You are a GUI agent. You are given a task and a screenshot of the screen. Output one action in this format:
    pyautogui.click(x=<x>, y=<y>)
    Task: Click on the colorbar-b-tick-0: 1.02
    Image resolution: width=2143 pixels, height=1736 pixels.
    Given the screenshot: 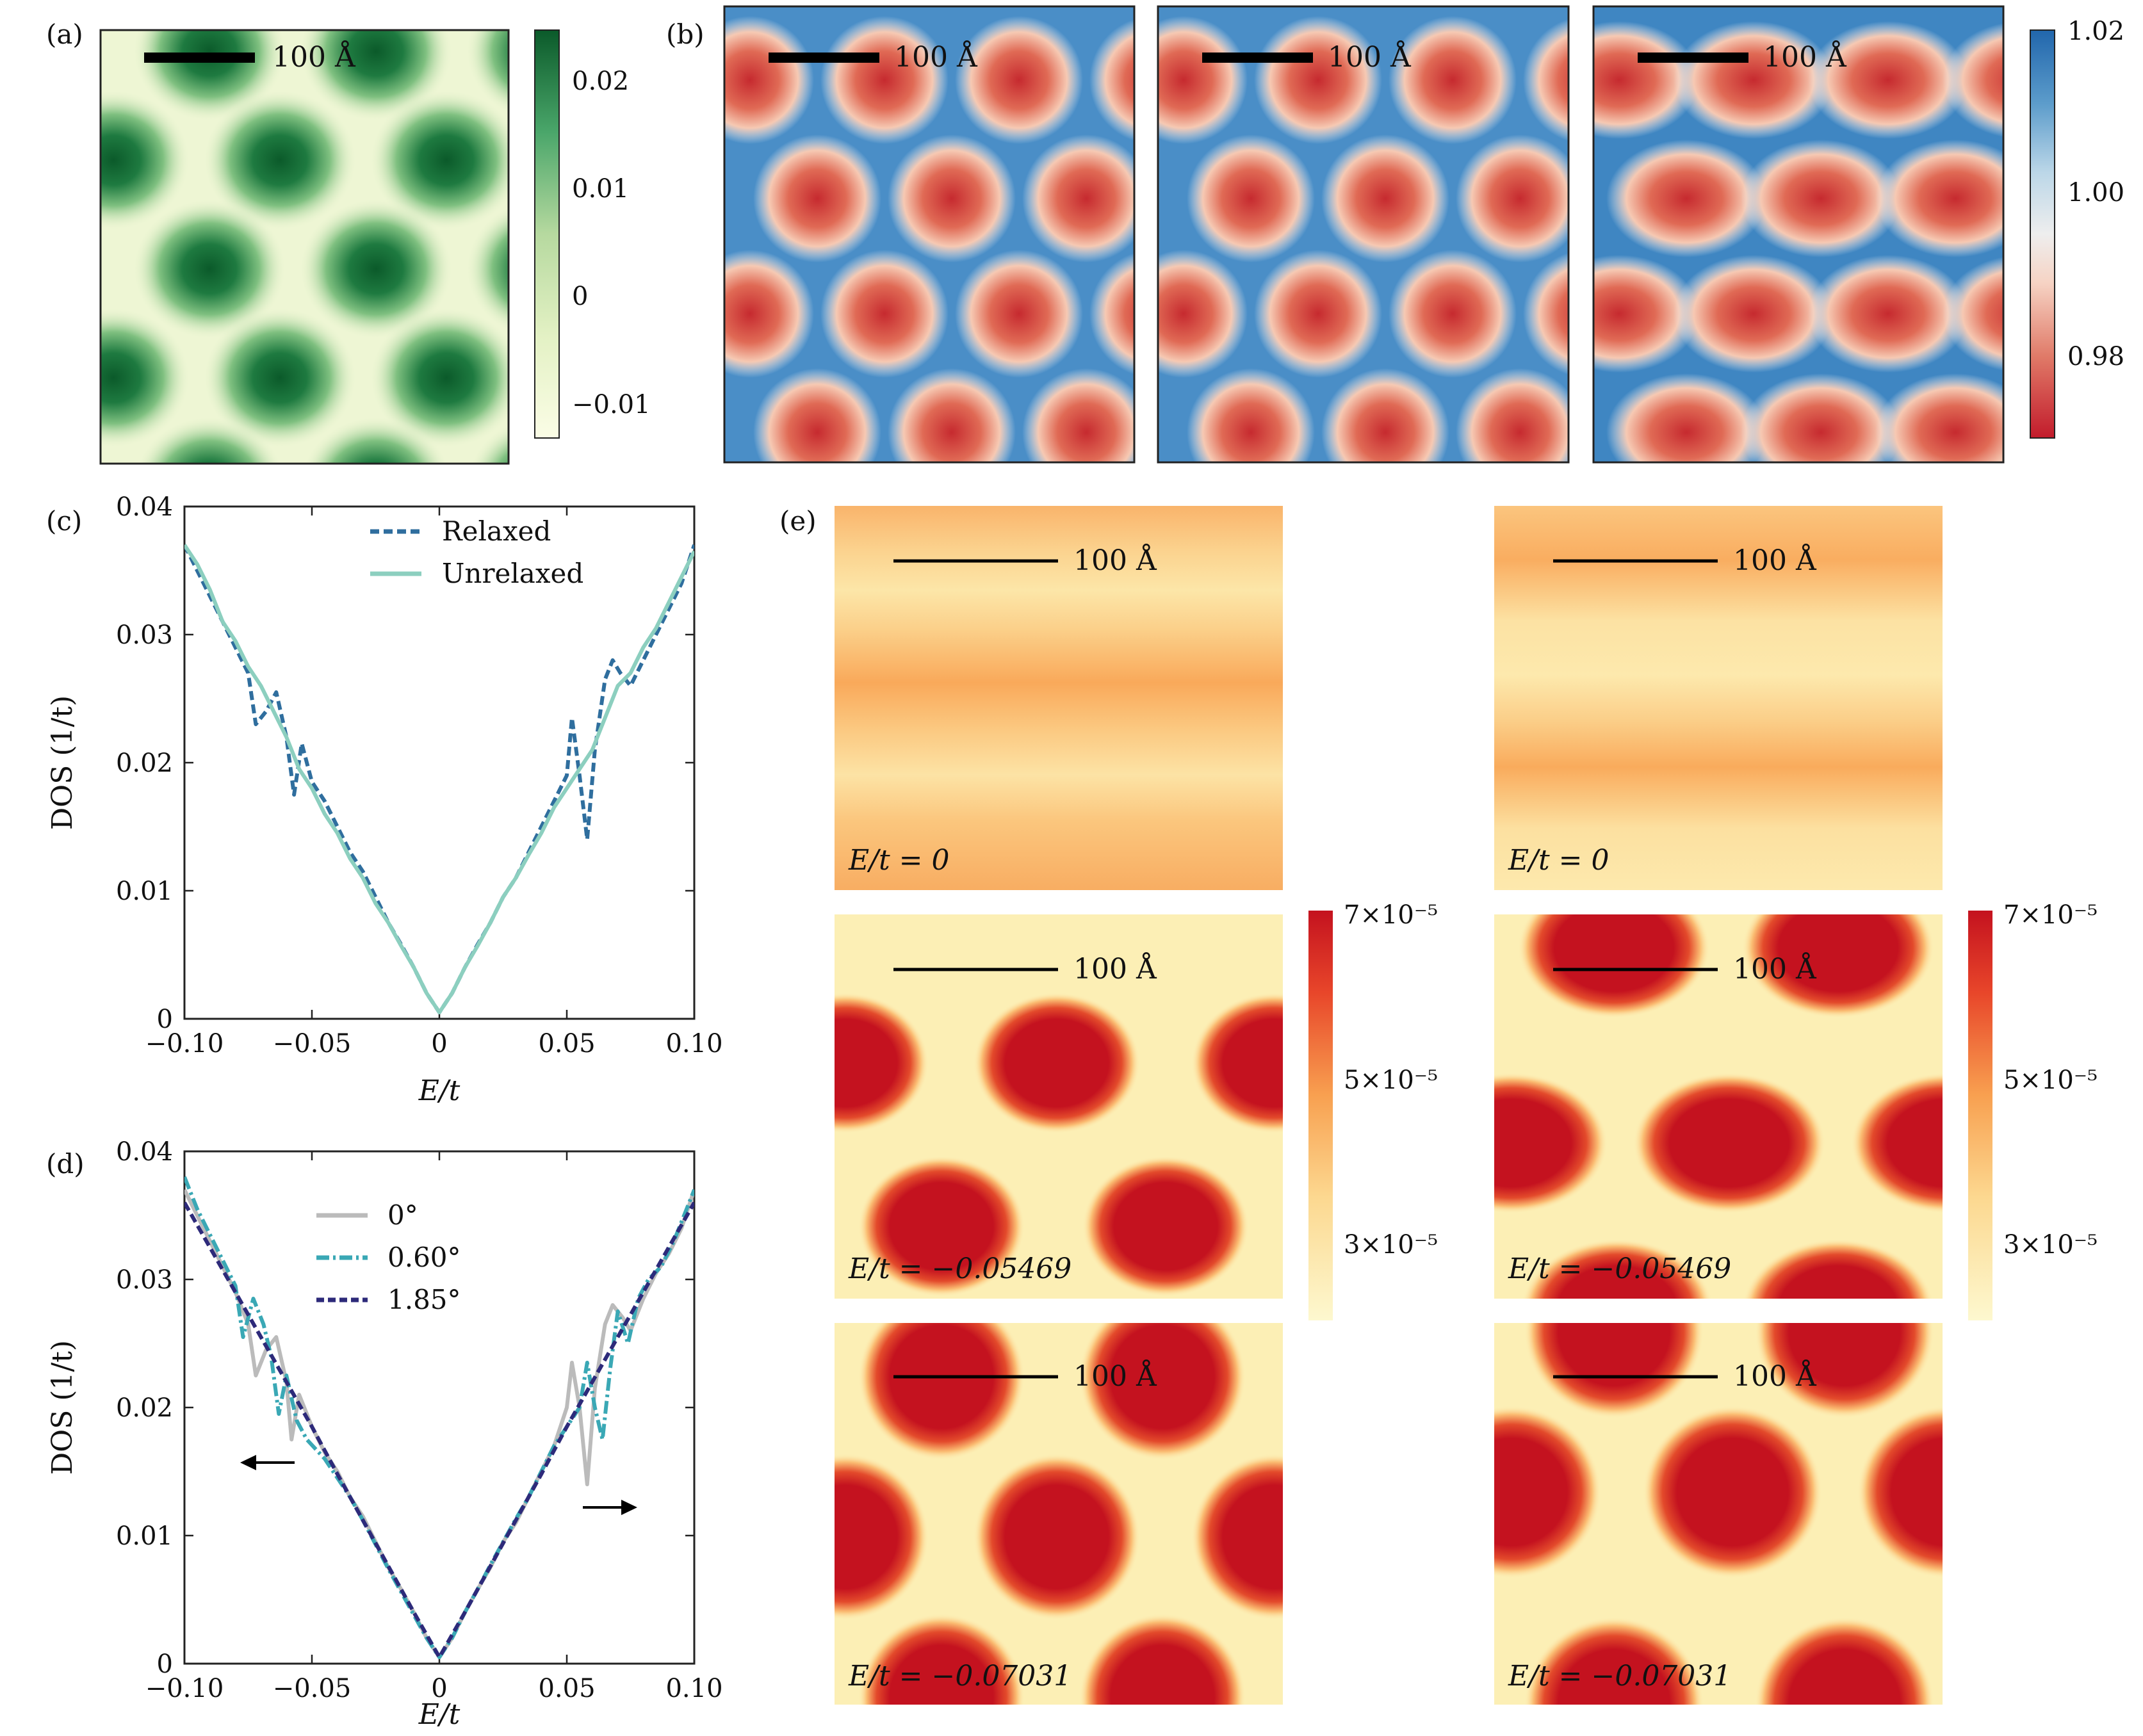 What is the action you would take?
    pyautogui.click(x=2095, y=32)
    